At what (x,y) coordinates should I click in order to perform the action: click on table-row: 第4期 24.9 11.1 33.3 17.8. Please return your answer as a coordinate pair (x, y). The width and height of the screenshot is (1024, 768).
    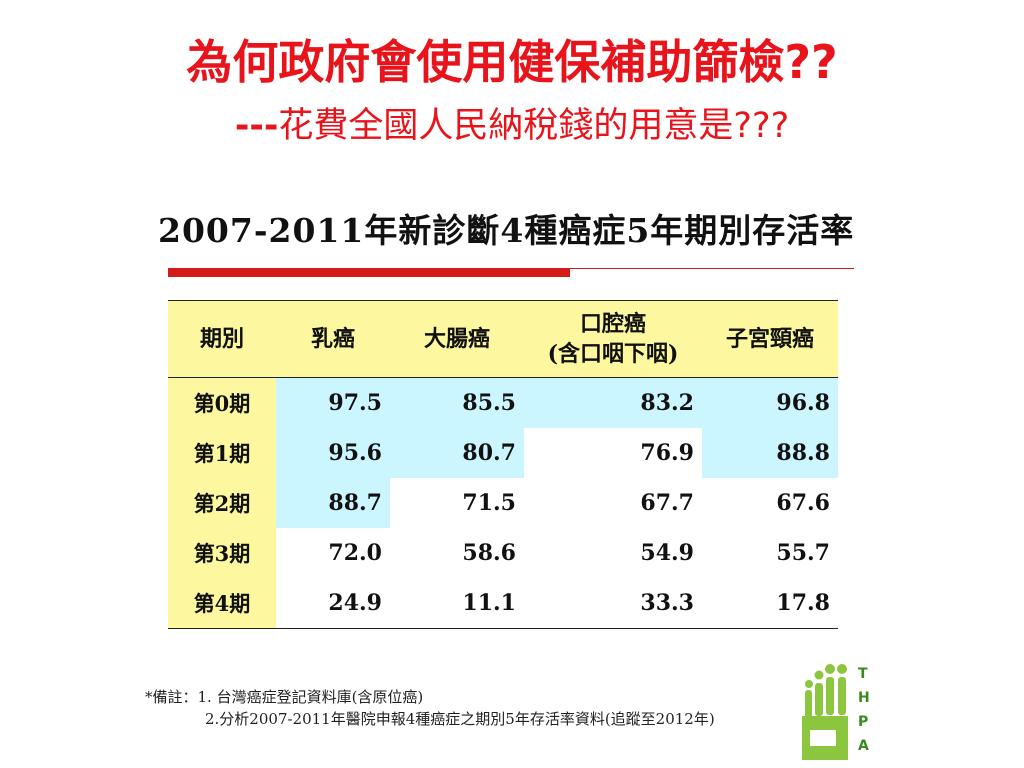
    Looking at the image, I should click on (503, 603).